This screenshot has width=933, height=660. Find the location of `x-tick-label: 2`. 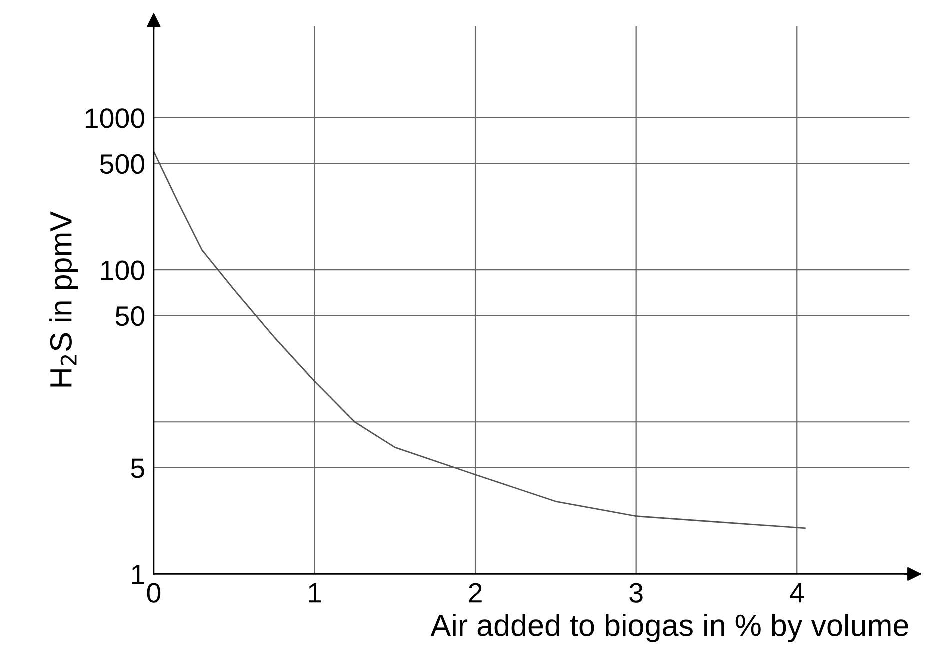

x-tick-label: 2 is located at coordinates (475, 593).